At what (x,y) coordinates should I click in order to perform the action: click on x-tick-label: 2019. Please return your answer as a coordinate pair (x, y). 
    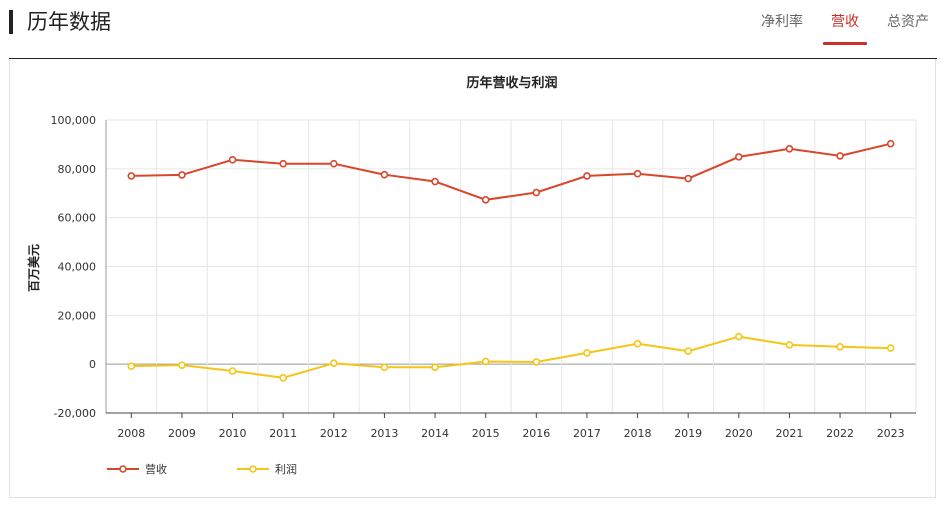
    Looking at the image, I should click on (688, 433).